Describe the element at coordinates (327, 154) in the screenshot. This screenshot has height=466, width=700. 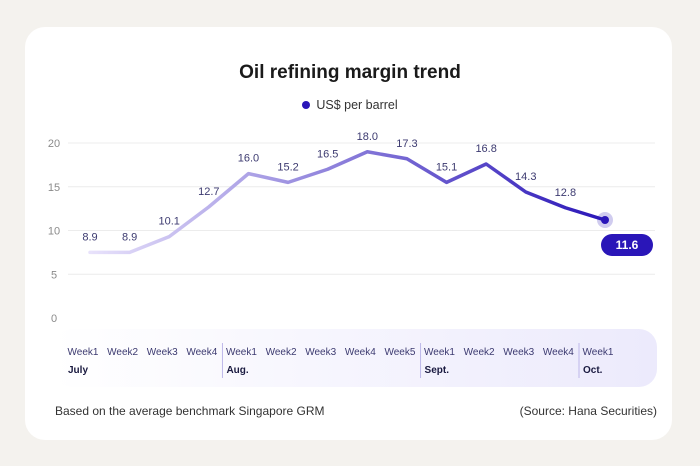
I see `data-label: 16.5` at that location.